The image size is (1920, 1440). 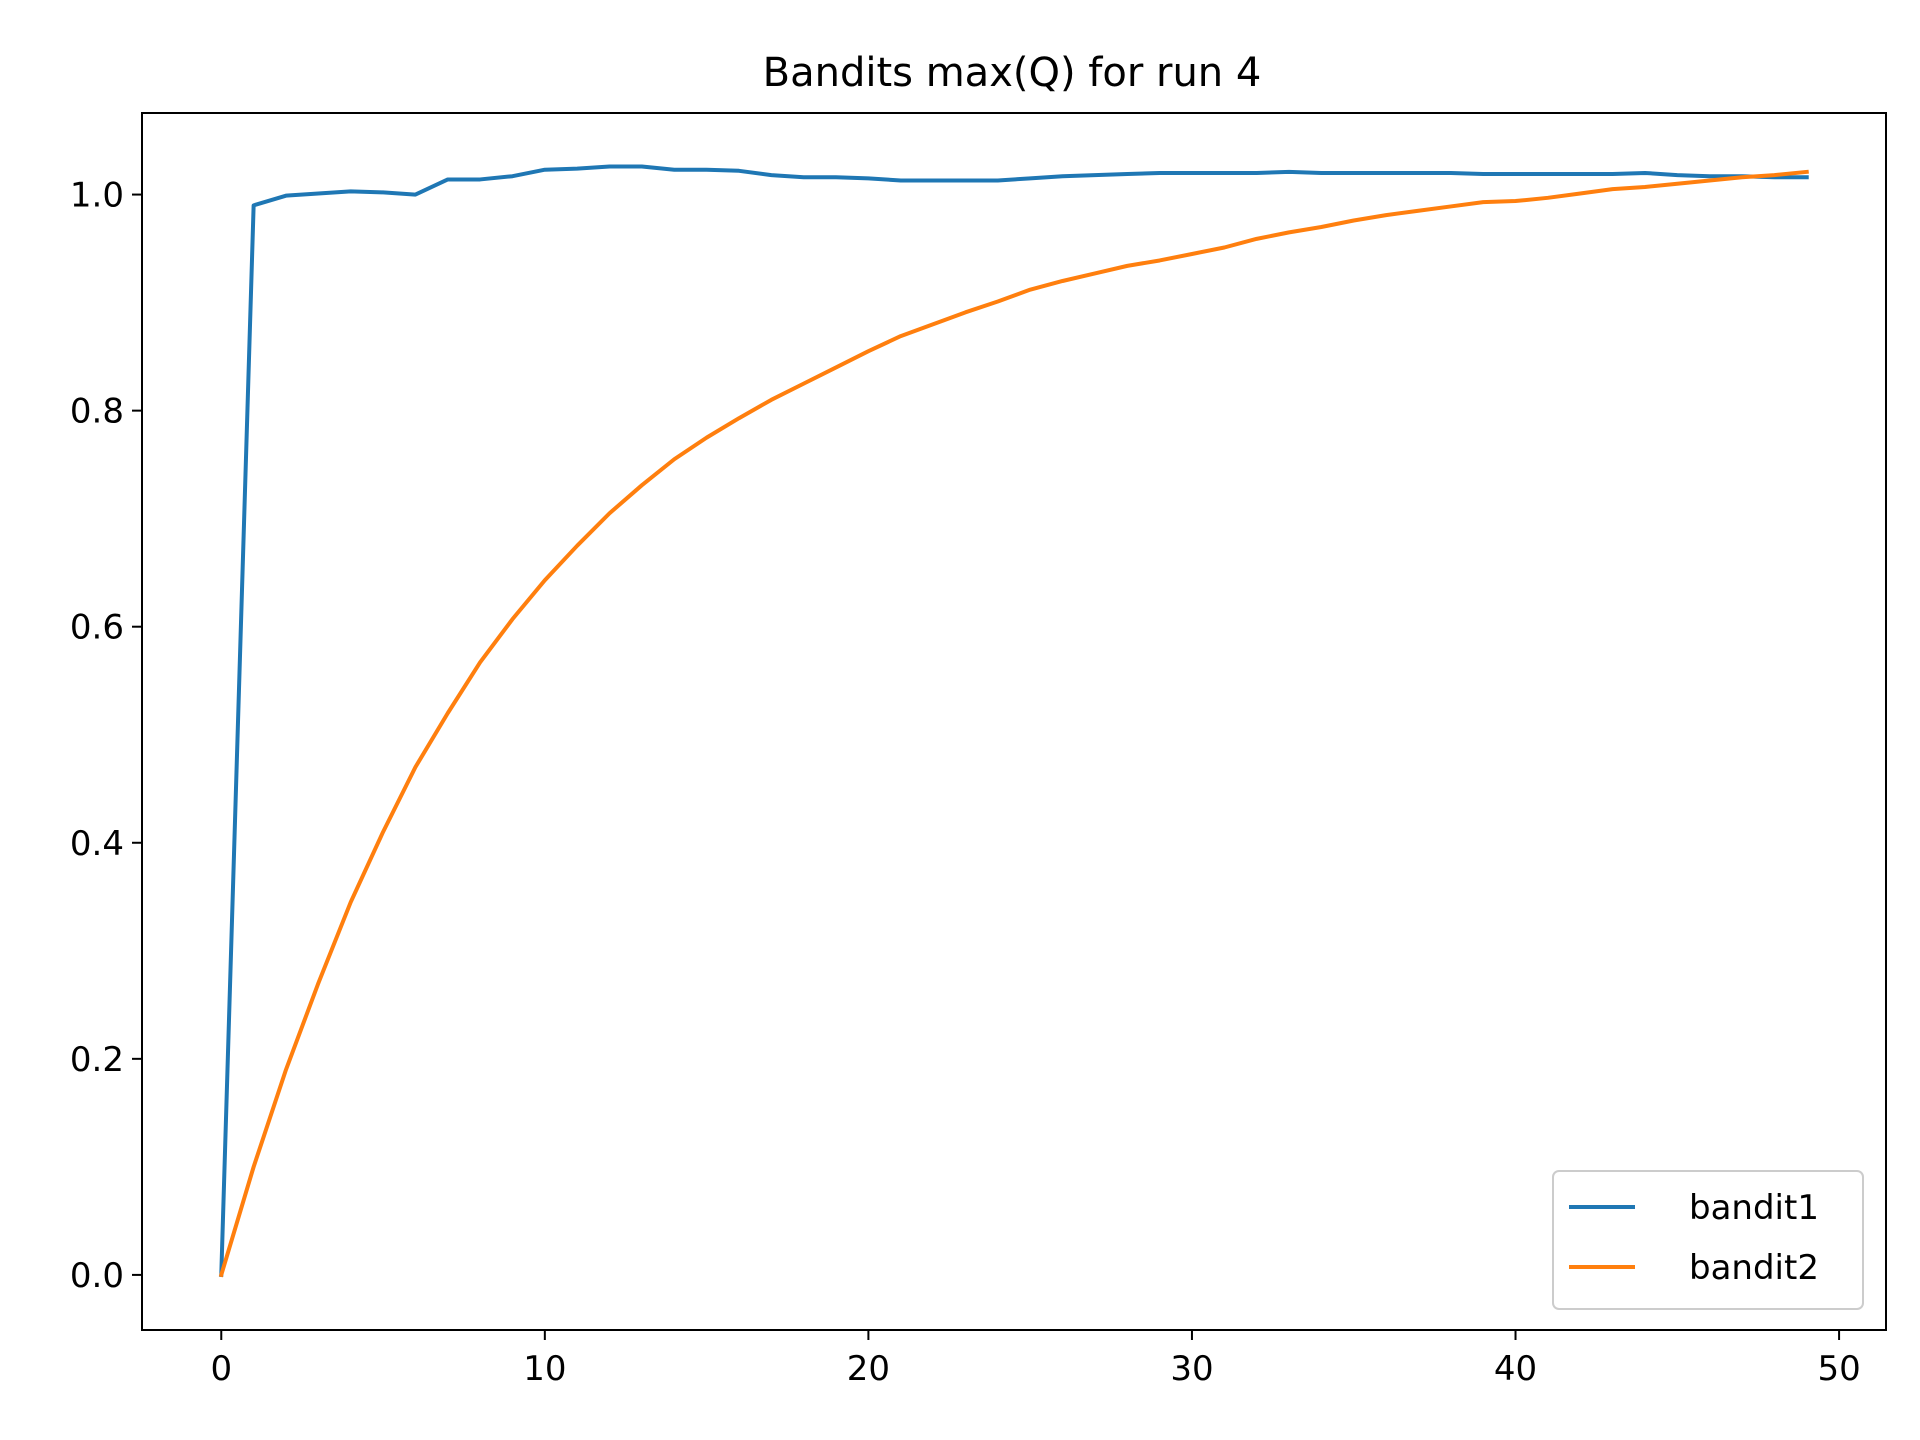 What do you see at coordinates (221, 1369) in the screenshot?
I see `x-tick-label: 0` at bounding box center [221, 1369].